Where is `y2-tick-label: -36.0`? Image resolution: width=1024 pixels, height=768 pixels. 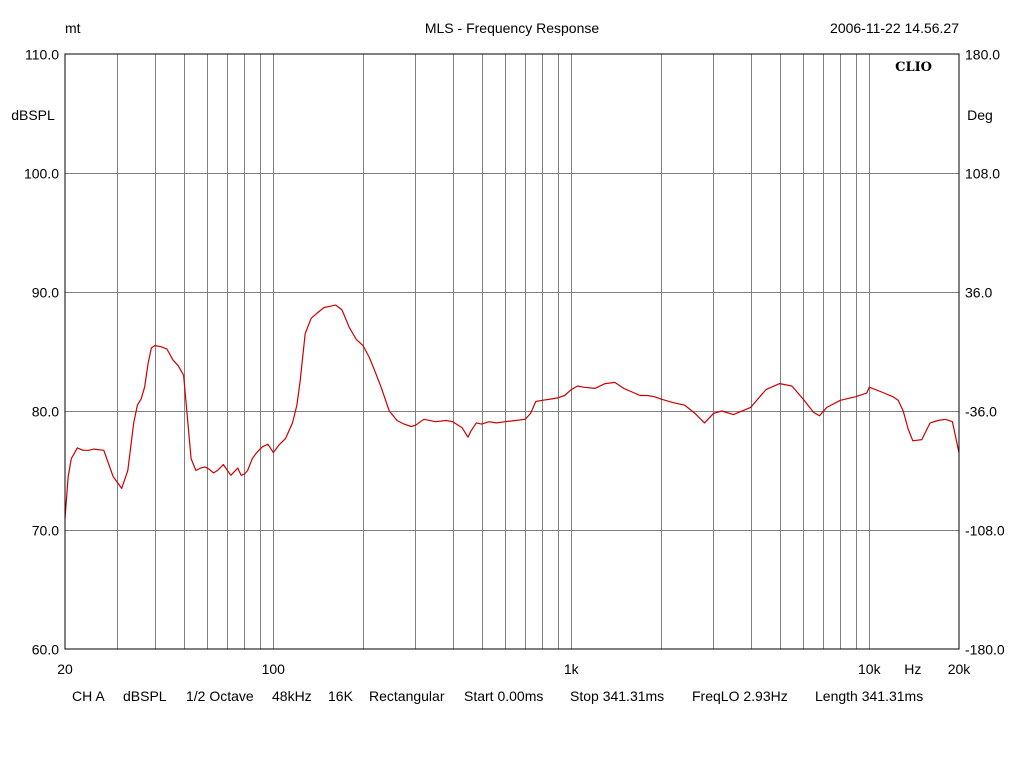
y2-tick-label: -36.0 is located at coordinates (981, 412).